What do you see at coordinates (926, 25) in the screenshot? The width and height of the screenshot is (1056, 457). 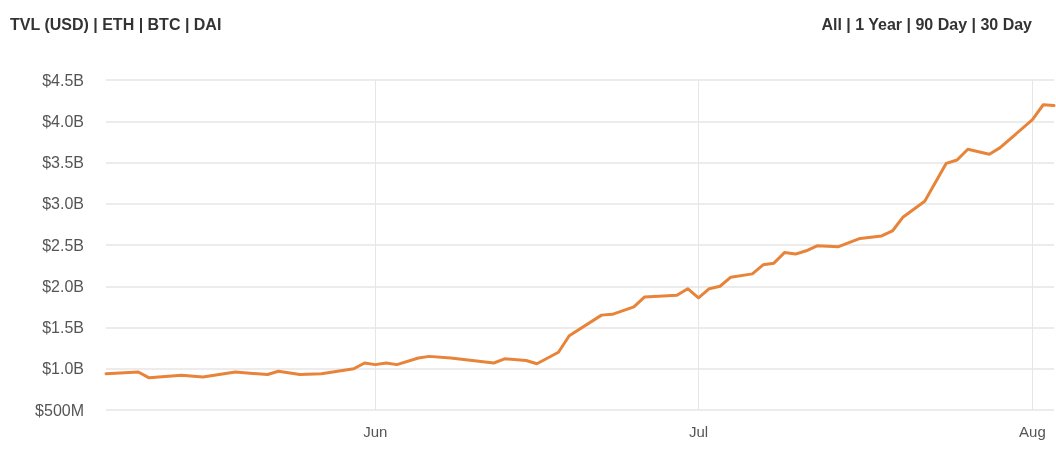 I see `text: All | 1 Year | 90 Day | 30 Day` at bounding box center [926, 25].